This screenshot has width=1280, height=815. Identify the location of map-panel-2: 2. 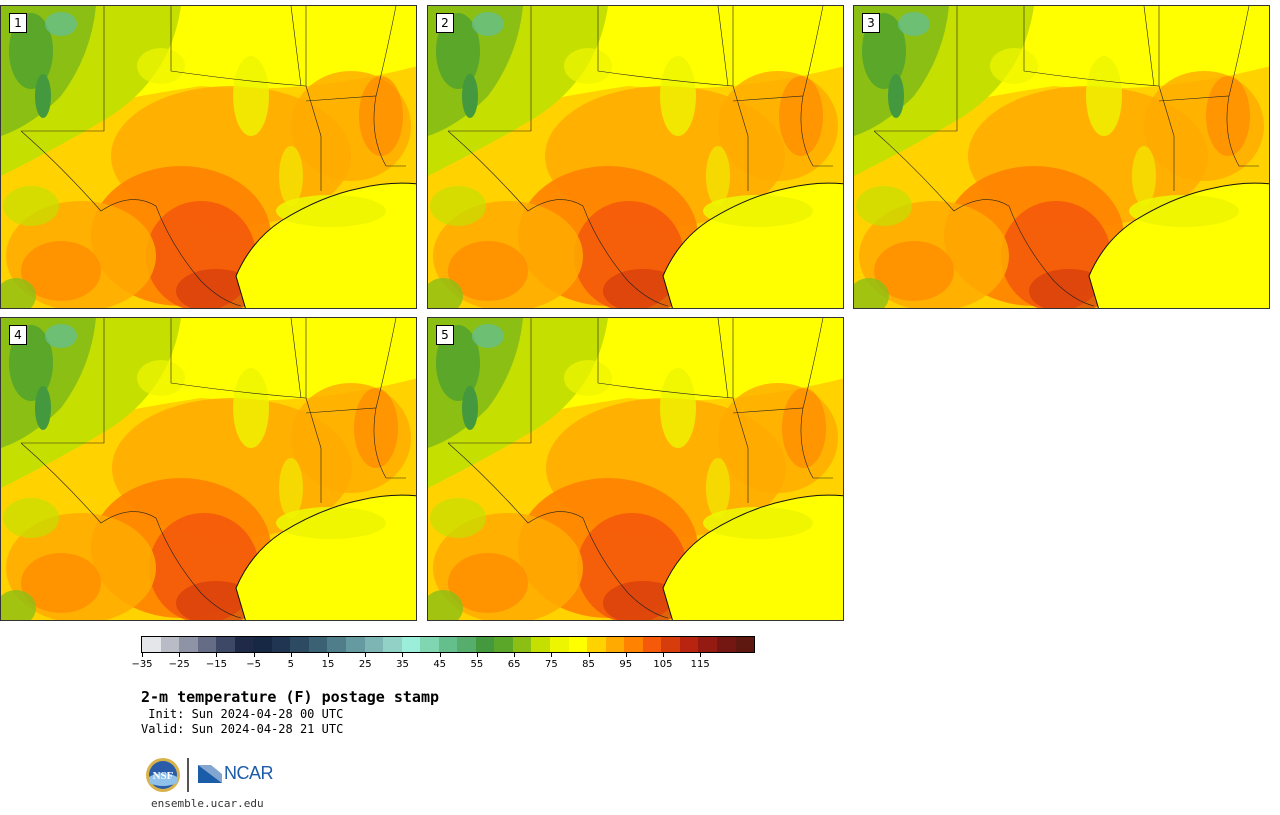
(635, 157).